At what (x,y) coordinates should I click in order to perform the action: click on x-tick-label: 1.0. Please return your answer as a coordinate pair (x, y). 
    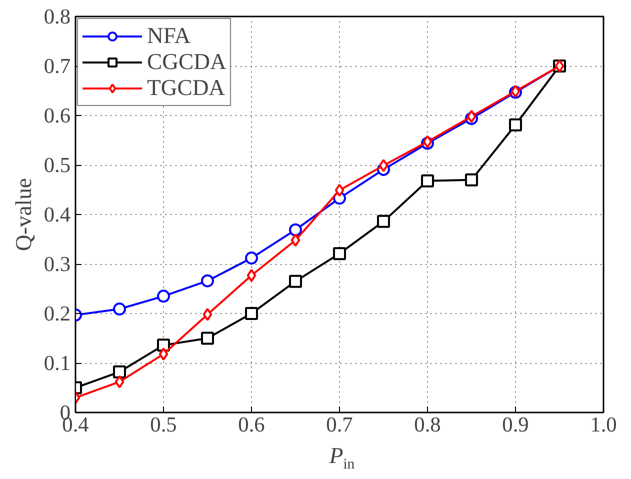
    Looking at the image, I should click on (603, 424).